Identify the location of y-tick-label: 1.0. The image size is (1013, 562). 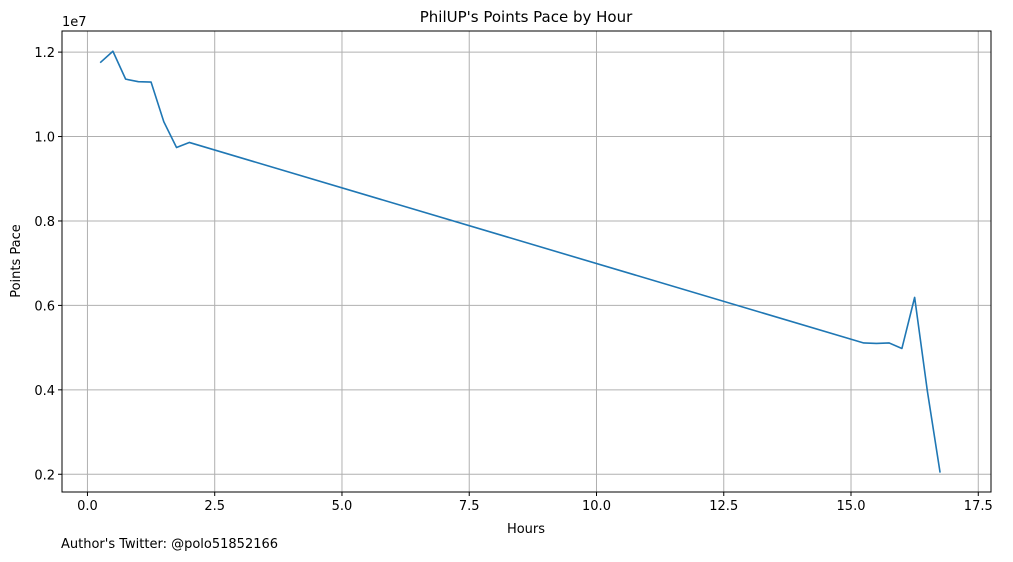
(44, 138).